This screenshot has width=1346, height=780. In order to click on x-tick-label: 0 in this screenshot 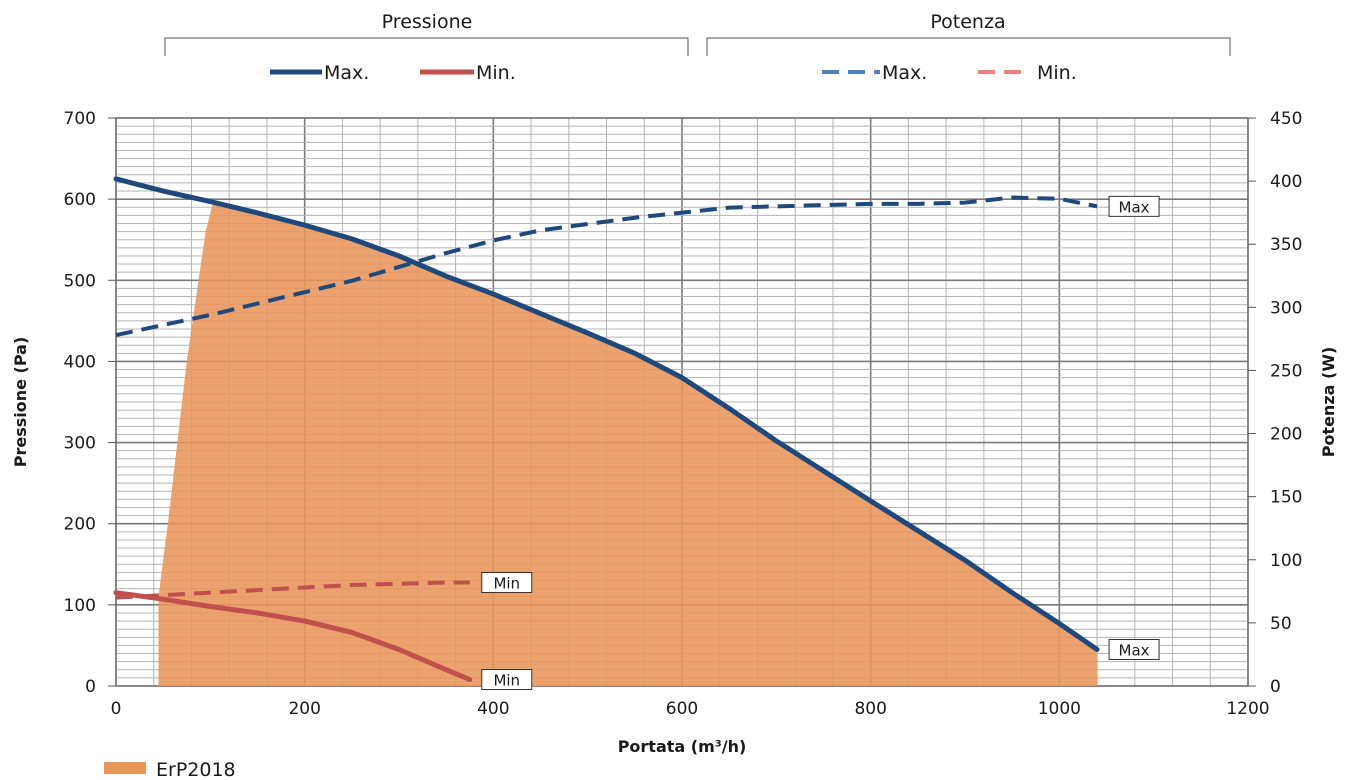, I will do `click(116, 709)`.